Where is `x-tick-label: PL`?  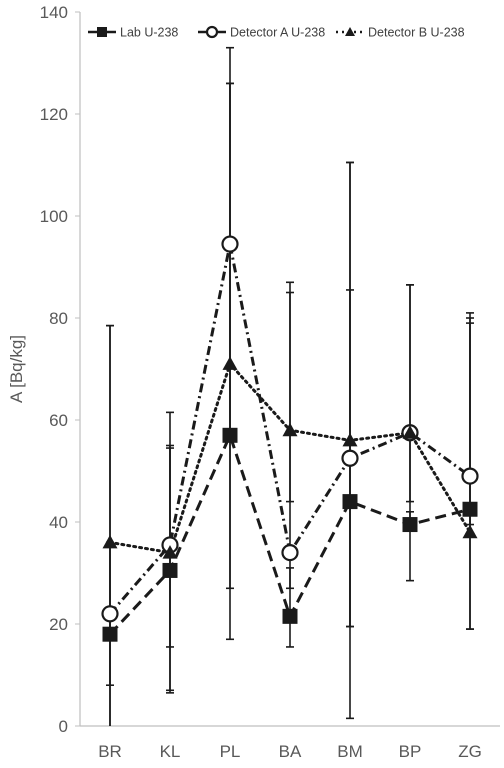 x-tick-label: PL is located at coordinates (230, 751).